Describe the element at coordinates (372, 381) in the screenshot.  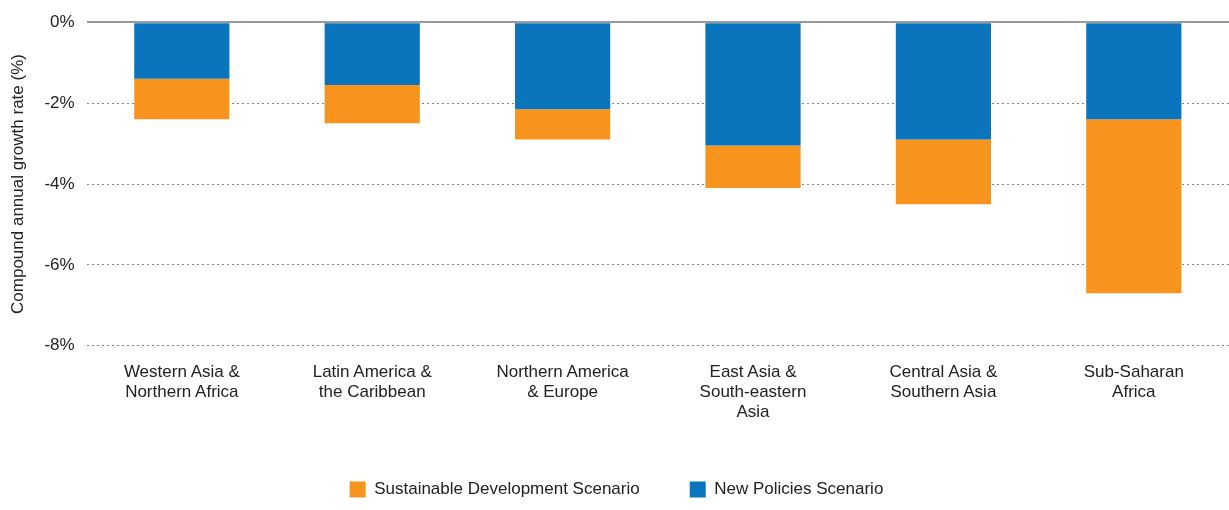
I see `x-tick-label: Latin America & the Caribbean` at that location.